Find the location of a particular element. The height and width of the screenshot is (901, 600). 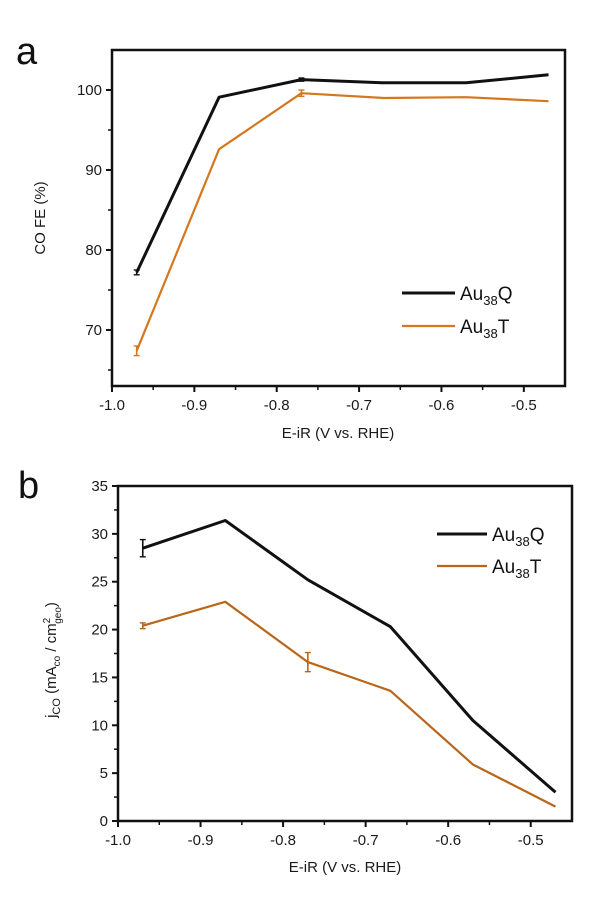

y-tick-label: 15 is located at coordinates (99, 677).